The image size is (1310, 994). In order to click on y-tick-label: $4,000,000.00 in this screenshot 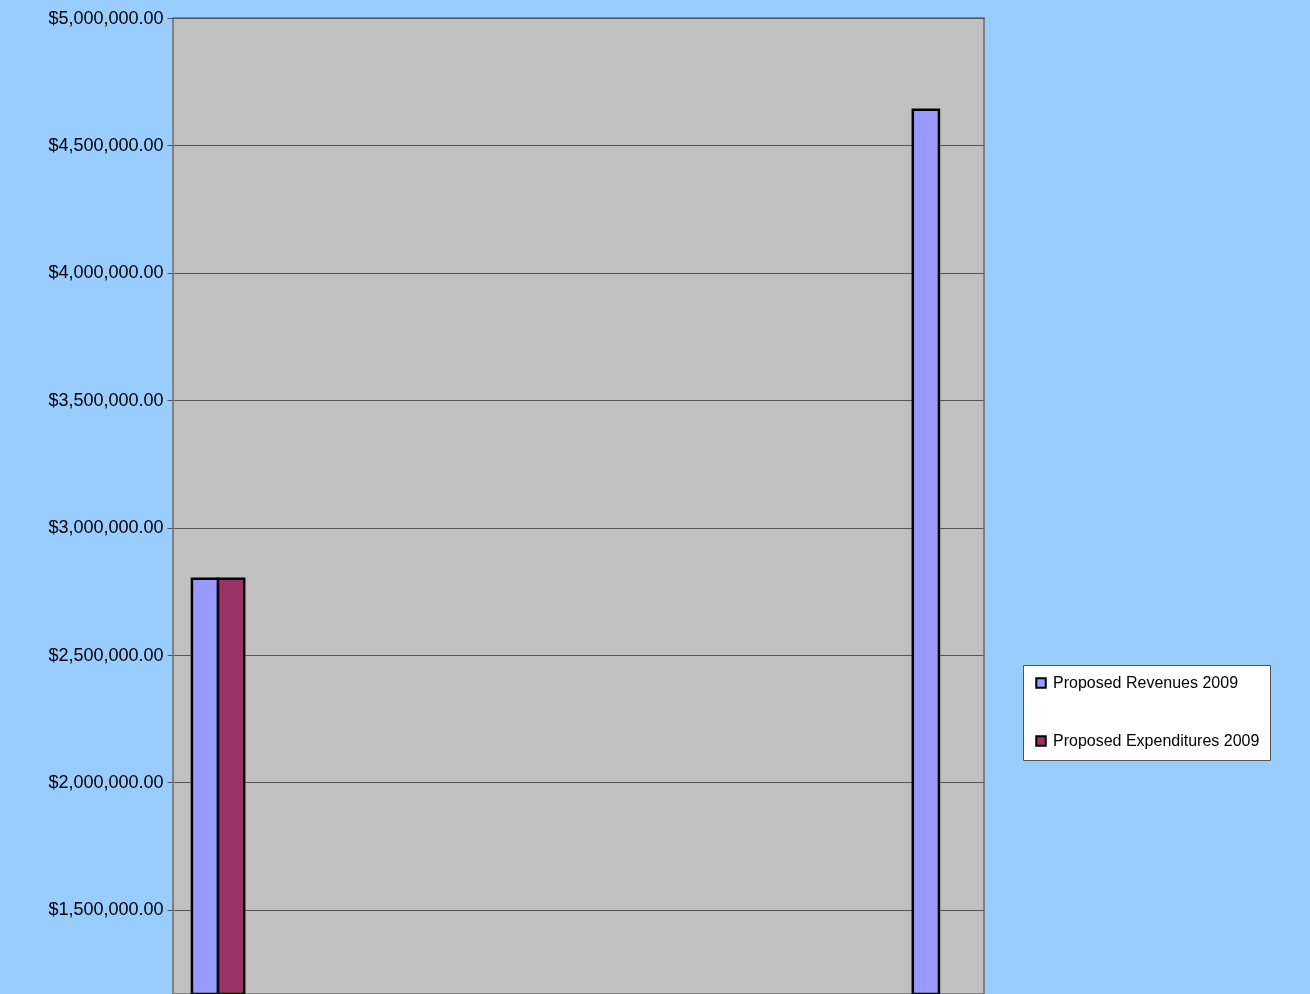, I will do `click(106, 272)`.